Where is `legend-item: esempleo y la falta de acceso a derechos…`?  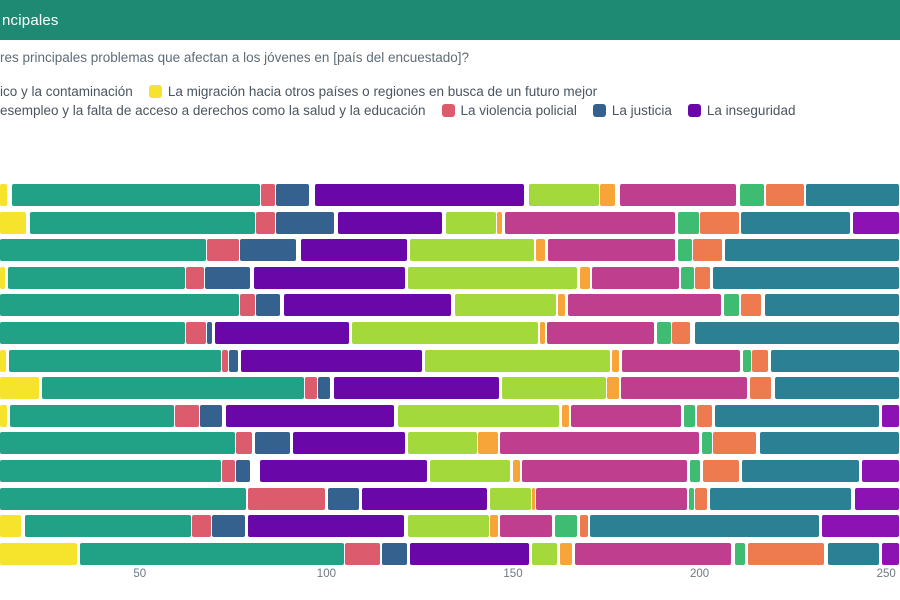 legend-item: esempleo y la falta de acceso a derechos… is located at coordinates (213, 110).